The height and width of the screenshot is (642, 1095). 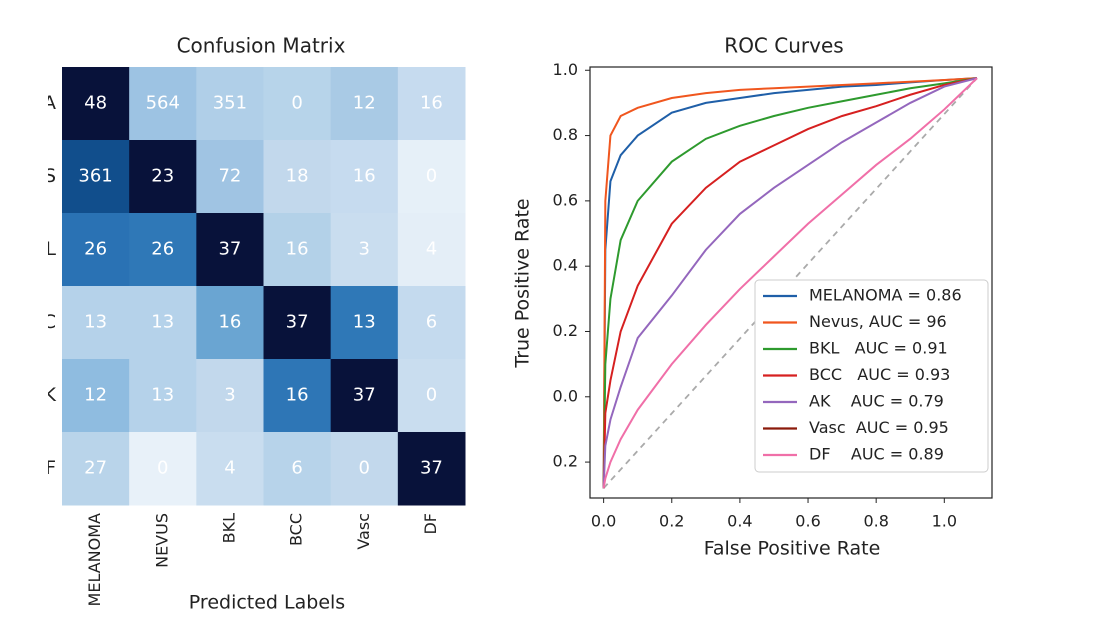 I want to click on y-tick-label: 0.6, so click(x=565, y=199).